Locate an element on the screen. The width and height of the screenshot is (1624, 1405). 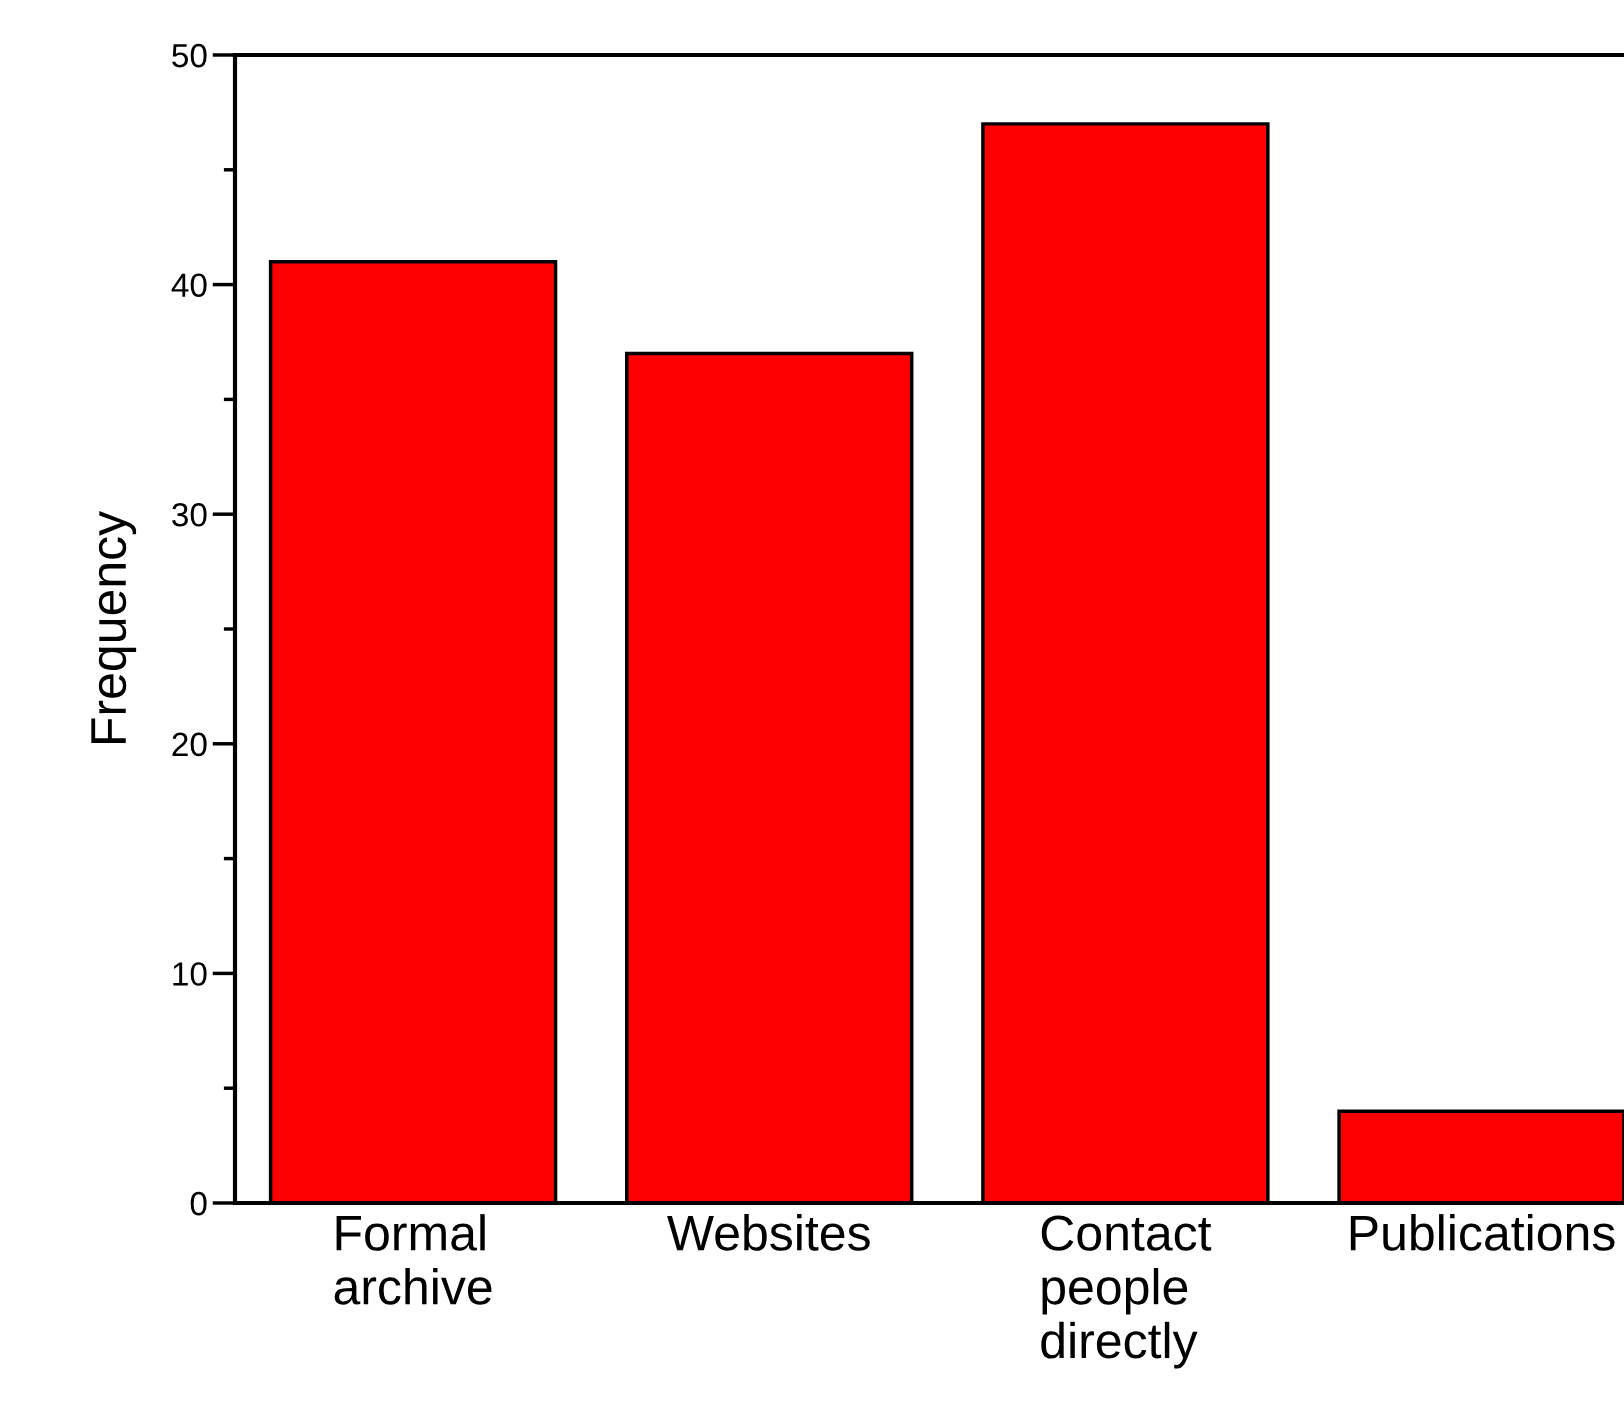
x-tick-label: Formal archive is located at coordinates (413, 1259).